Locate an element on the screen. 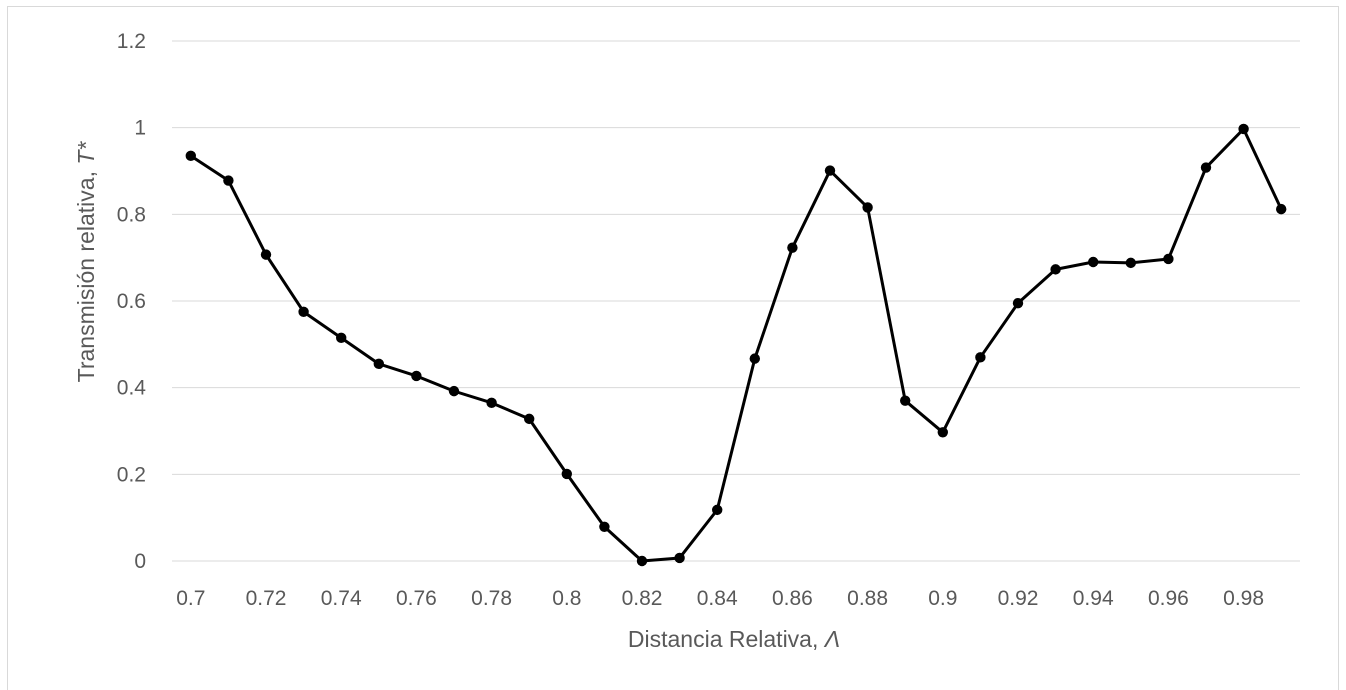 The image size is (1346, 690). x-tick-label: 0.8 is located at coordinates (566, 598).